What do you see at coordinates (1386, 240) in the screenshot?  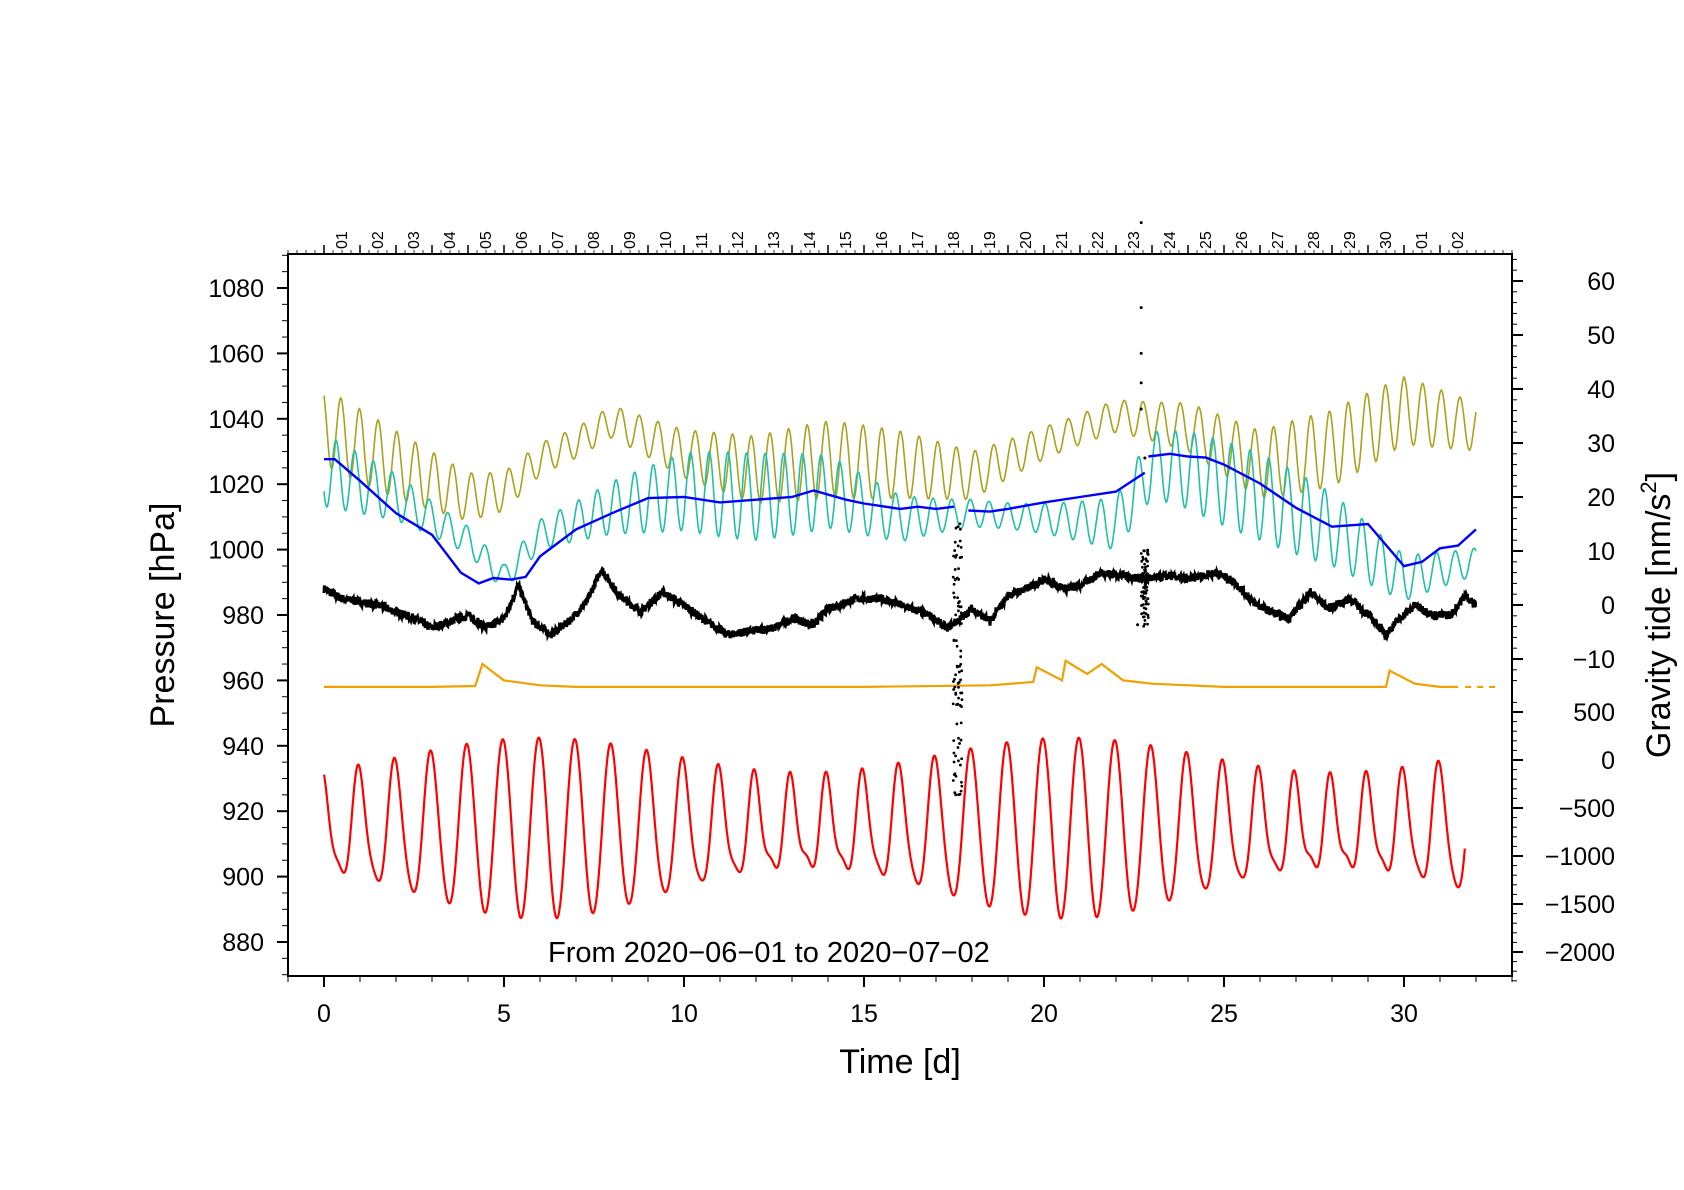 I see `top-day-label: 30` at bounding box center [1386, 240].